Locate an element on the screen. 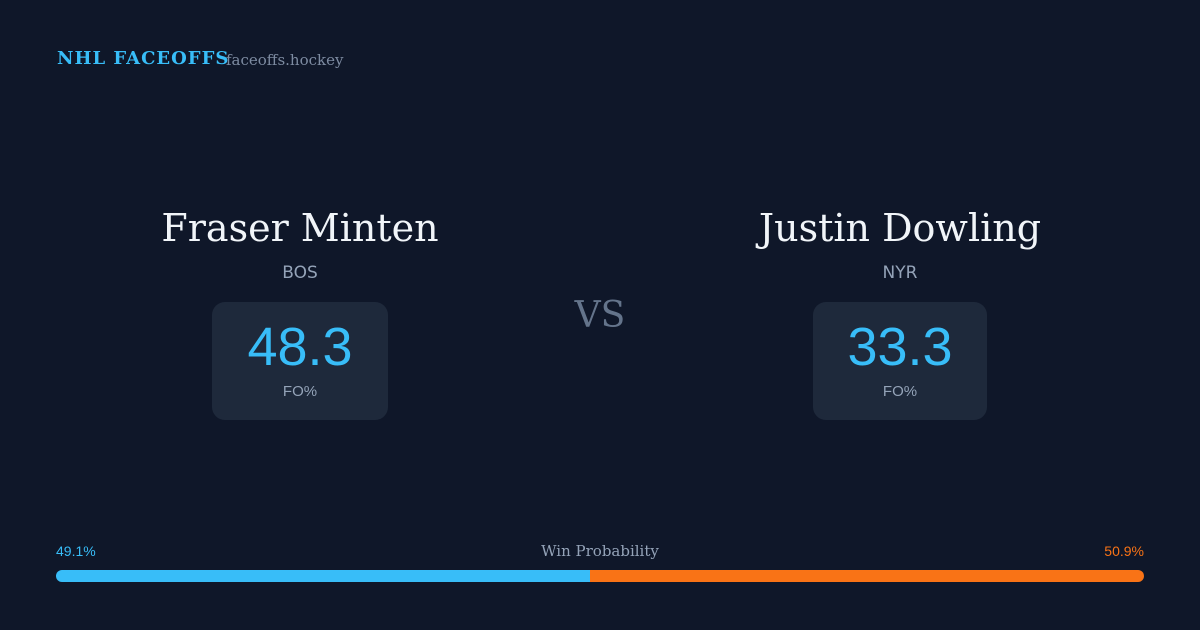 The height and width of the screenshot is (630, 1200). stat-value: 48.3 is located at coordinates (300, 347).